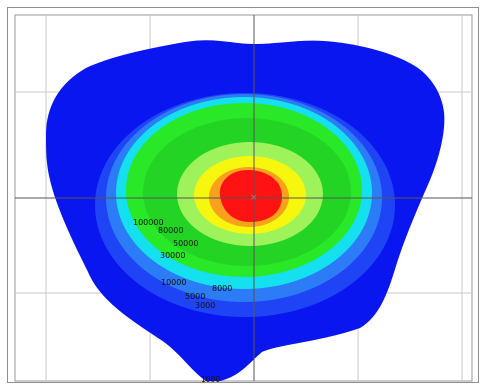 The image size is (484, 388). I want to click on contour-label-1000: 1000, so click(210, 379).